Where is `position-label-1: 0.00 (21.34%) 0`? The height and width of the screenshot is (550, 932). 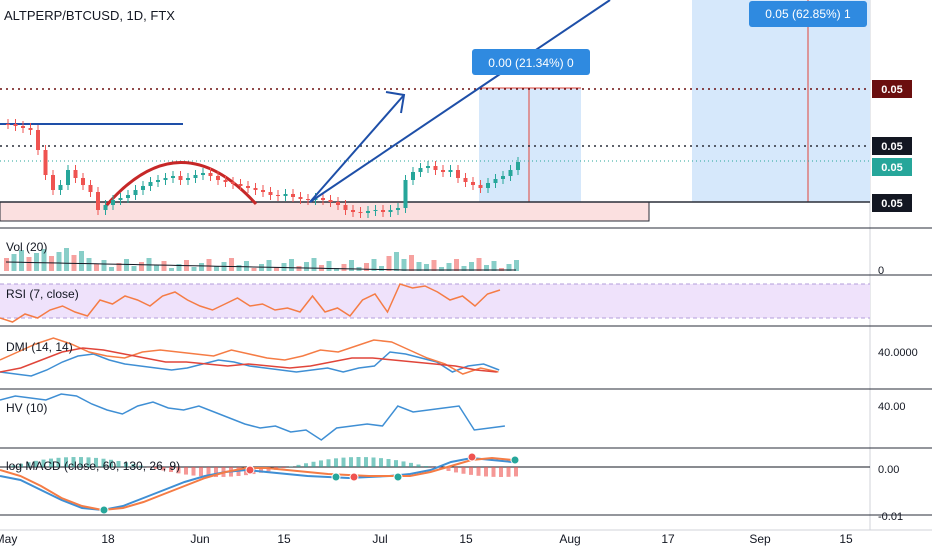 position-label-1: 0.00 (21.34%) 0 is located at coordinates (531, 62).